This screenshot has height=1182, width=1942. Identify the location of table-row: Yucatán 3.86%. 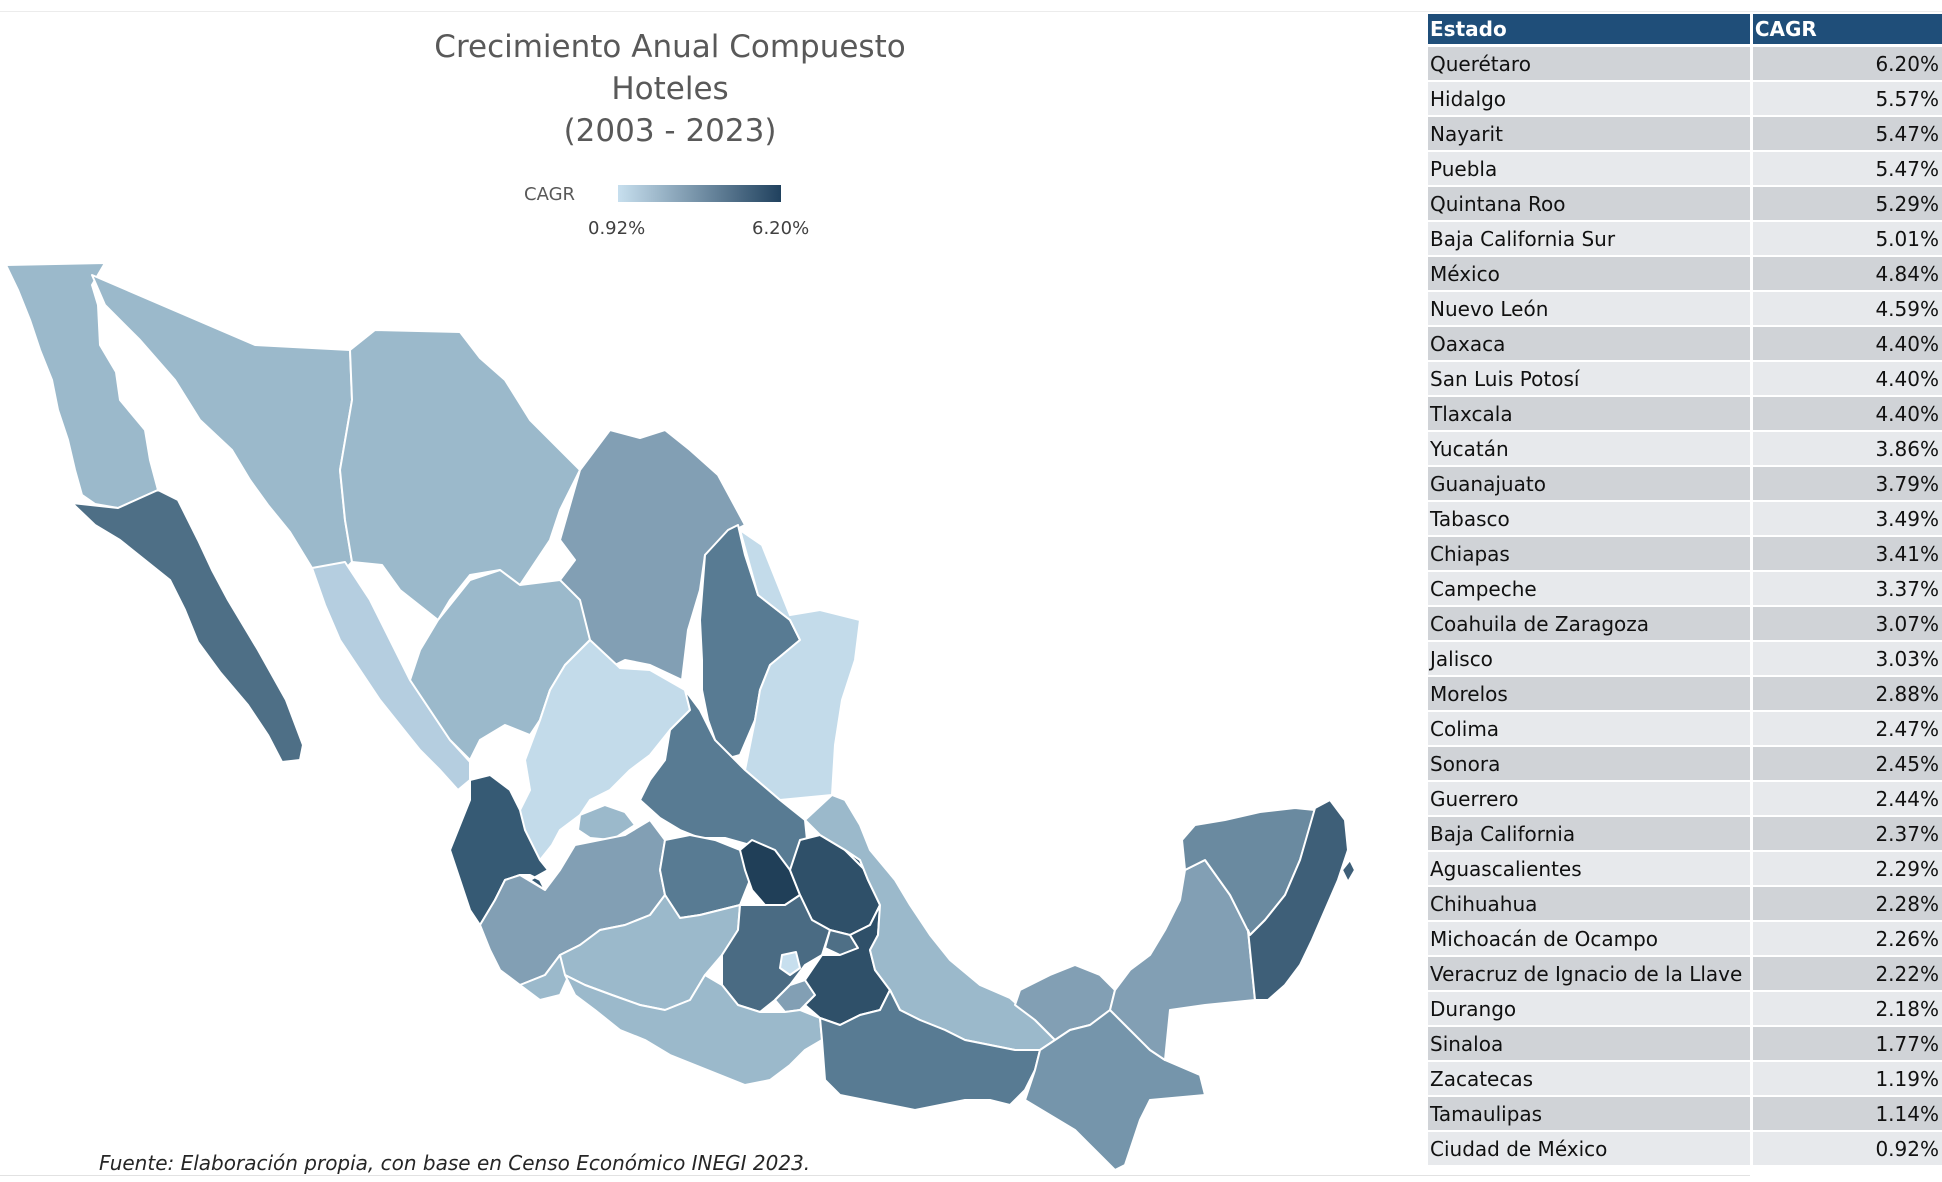
(1685, 449).